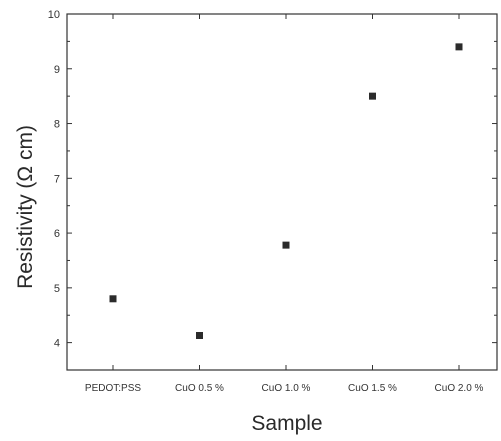 Image resolution: width=501 pixels, height=441 pixels. I want to click on x-tick-label: CuO 1.0 %, so click(286, 388).